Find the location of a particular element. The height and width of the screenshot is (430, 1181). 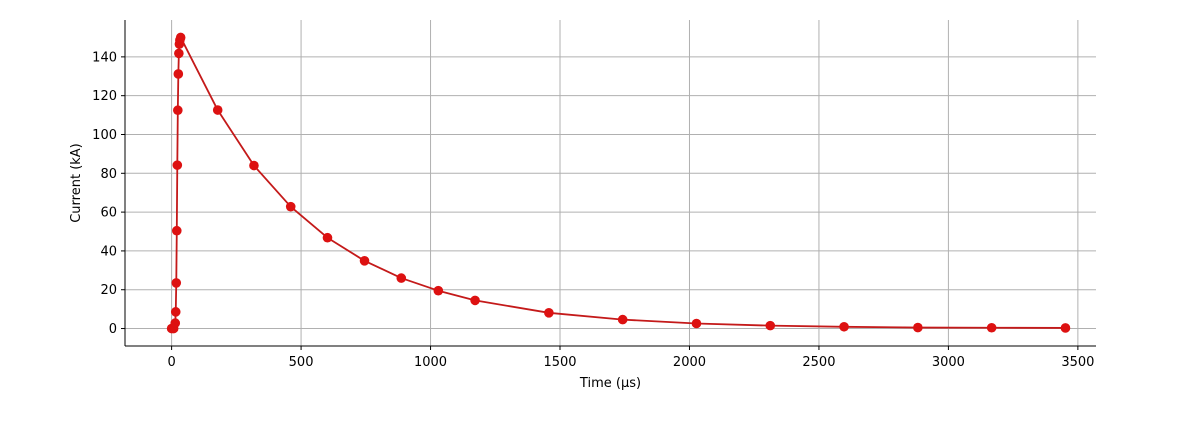

x-tick-label: 1000 is located at coordinates (430, 362).